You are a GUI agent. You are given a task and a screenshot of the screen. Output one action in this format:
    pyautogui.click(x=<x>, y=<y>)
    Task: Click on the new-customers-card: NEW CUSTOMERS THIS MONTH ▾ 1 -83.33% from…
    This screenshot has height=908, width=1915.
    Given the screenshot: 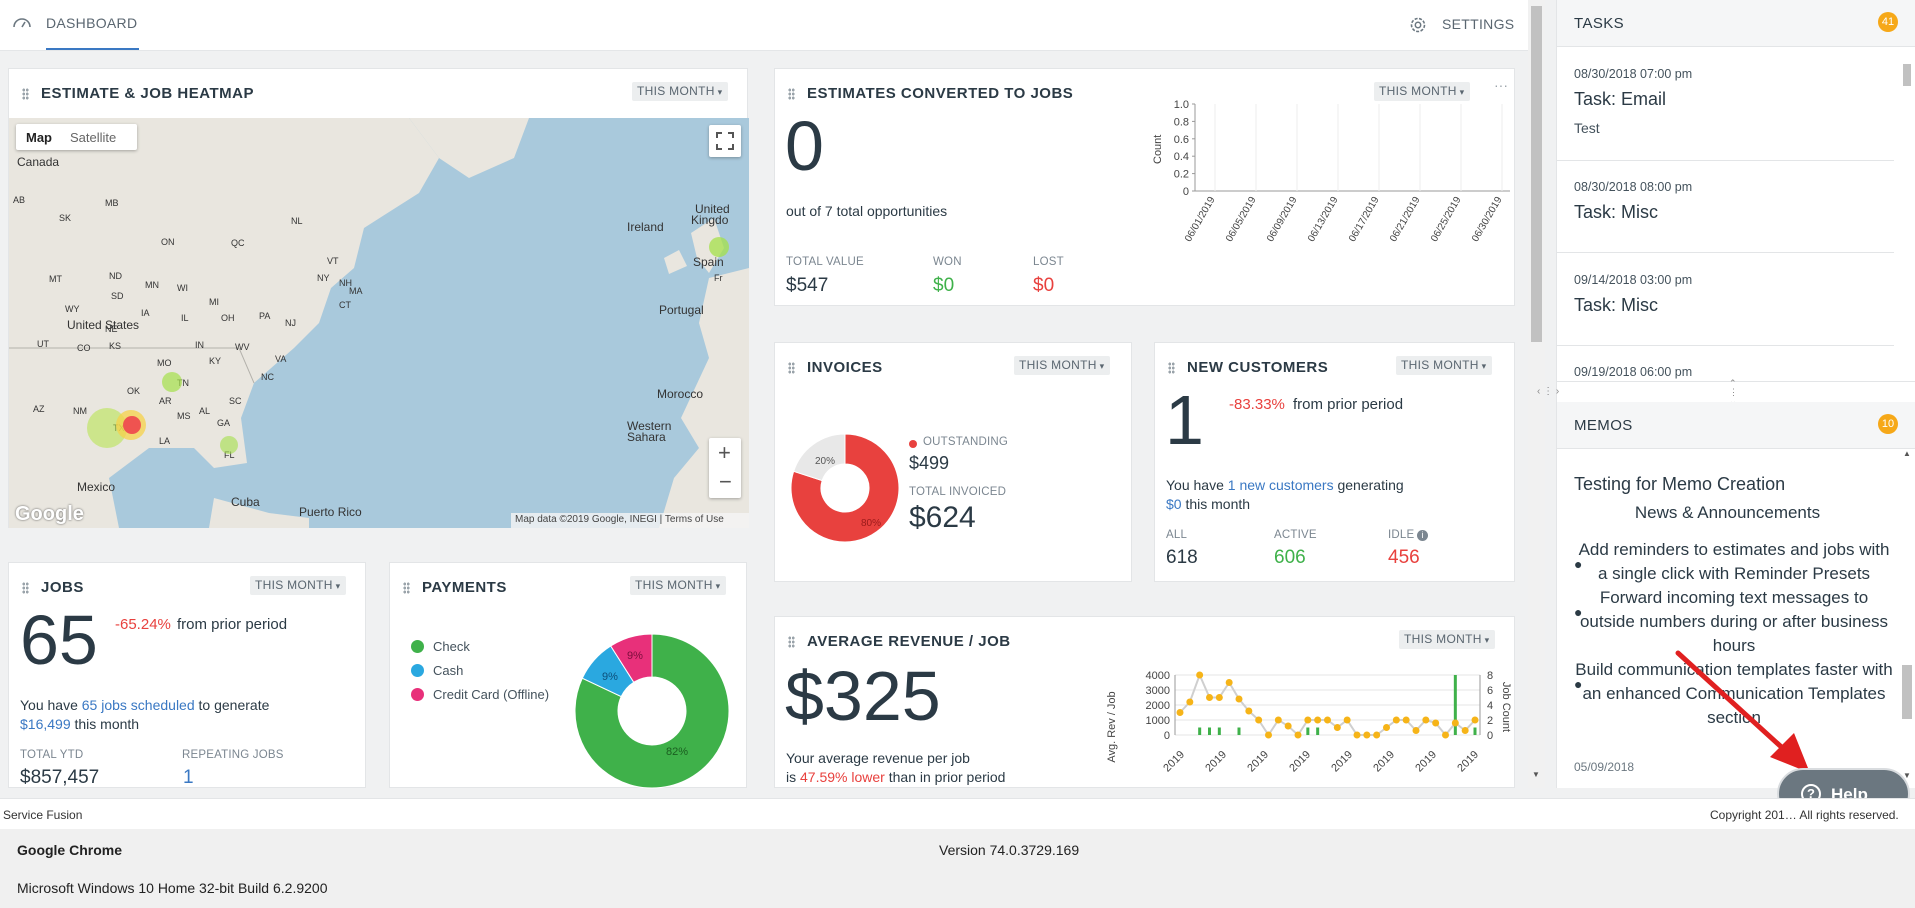 What is the action you would take?
    pyautogui.click(x=1334, y=462)
    